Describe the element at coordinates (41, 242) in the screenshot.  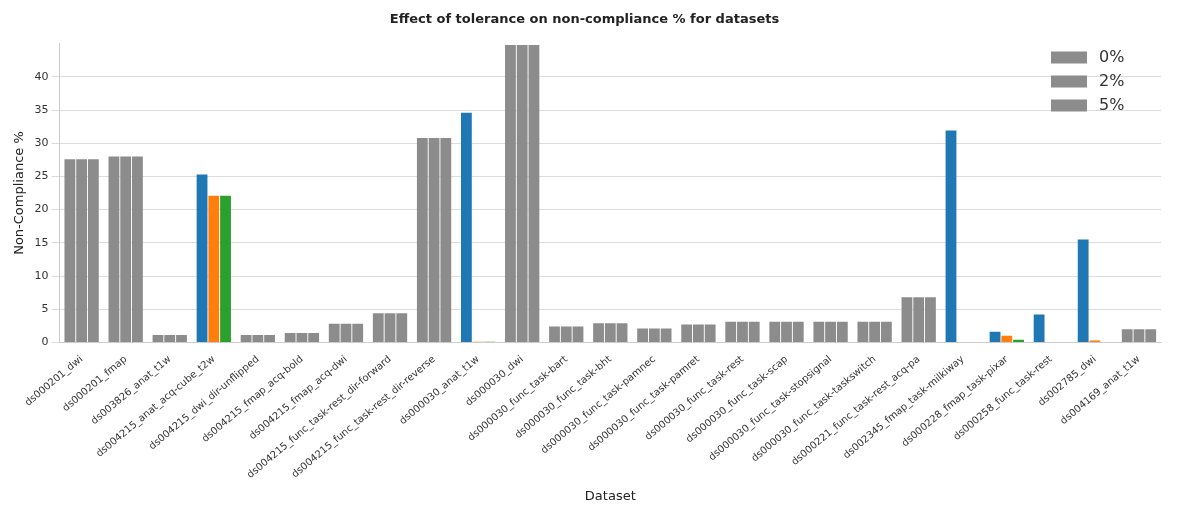
I see `y-tick-label: 15` at that location.